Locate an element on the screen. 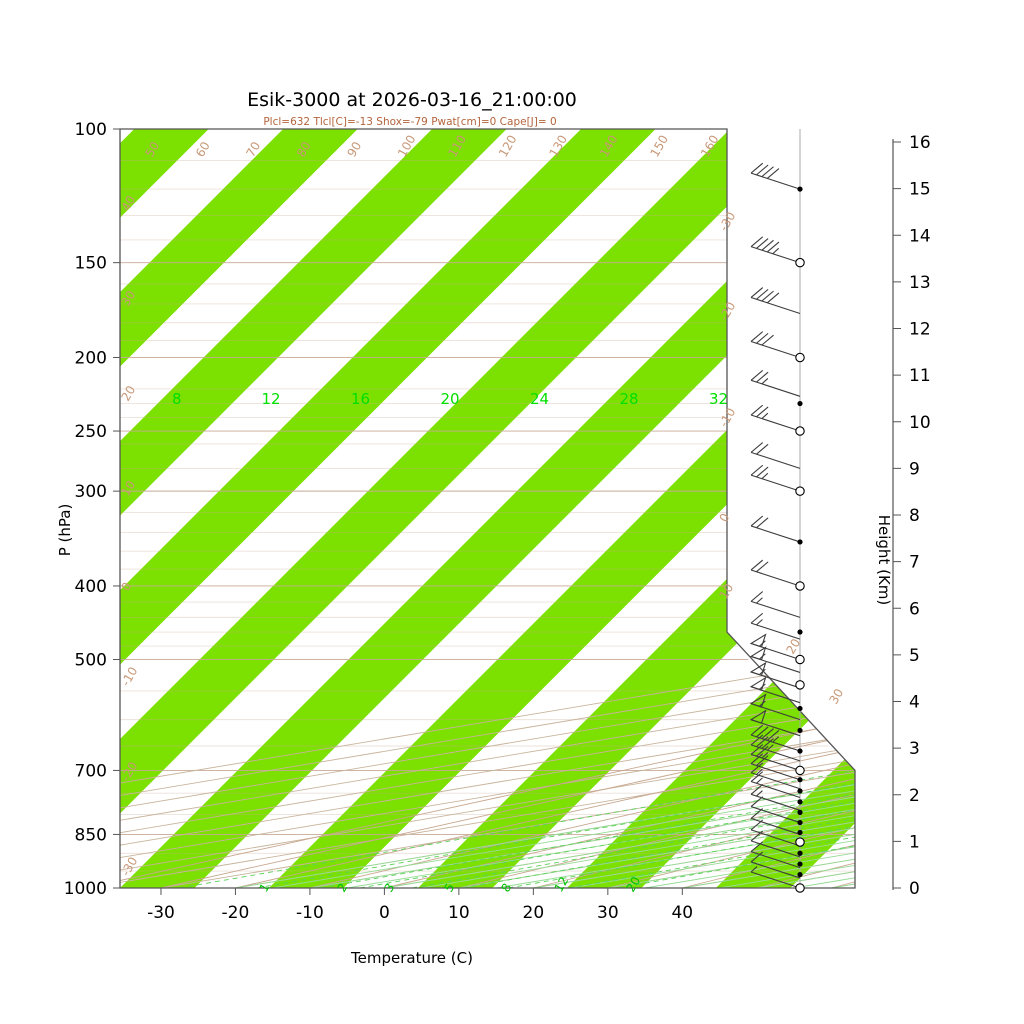 Image resolution: width=1024 pixels, height=1024 pixels. dry-adiabat-label: 70 is located at coordinates (253, 149).